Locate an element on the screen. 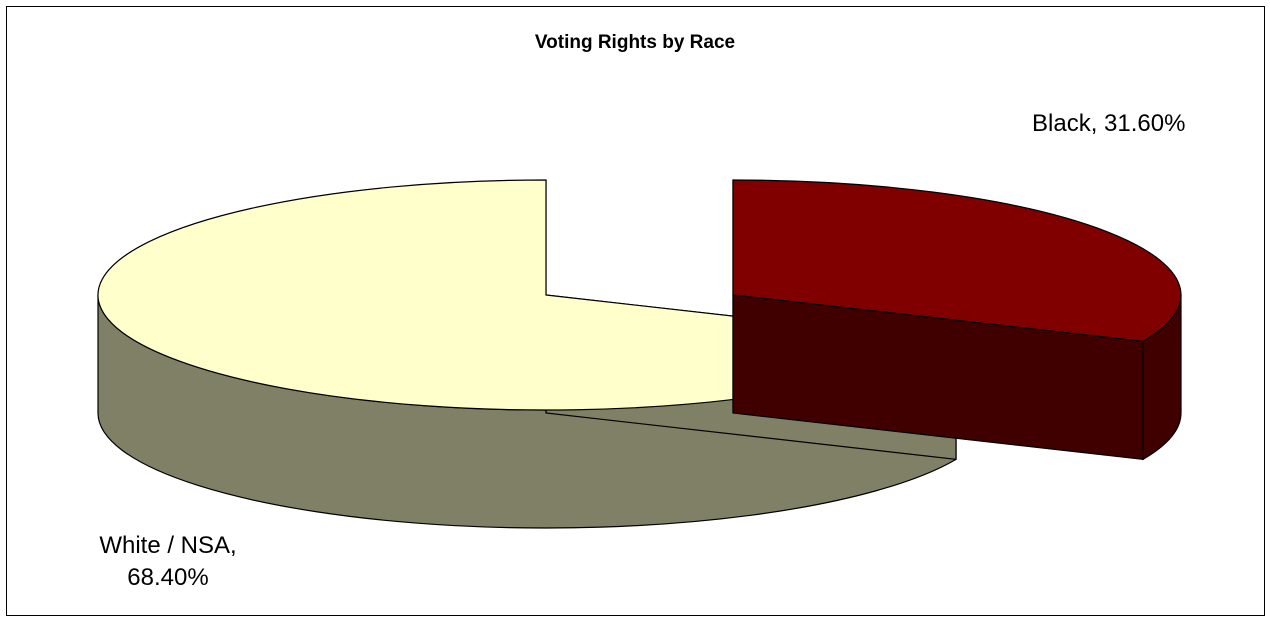 The width and height of the screenshot is (1270, 623). data-label-white-nsa: White / NSA, 68.40% is located at coordinates (168, 562).